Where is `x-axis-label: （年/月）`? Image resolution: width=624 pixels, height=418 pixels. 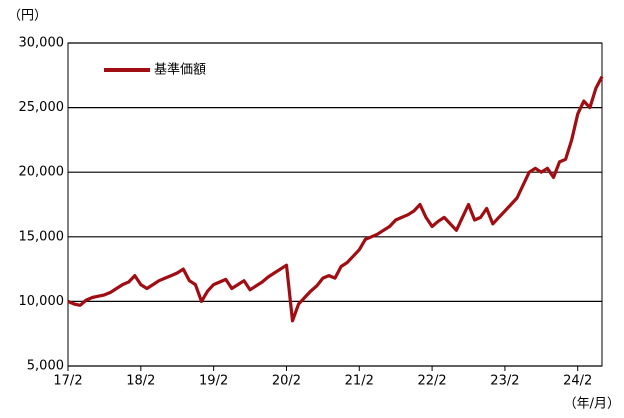 x-axis-label: （年/月） is located at coordinates (592, 404).